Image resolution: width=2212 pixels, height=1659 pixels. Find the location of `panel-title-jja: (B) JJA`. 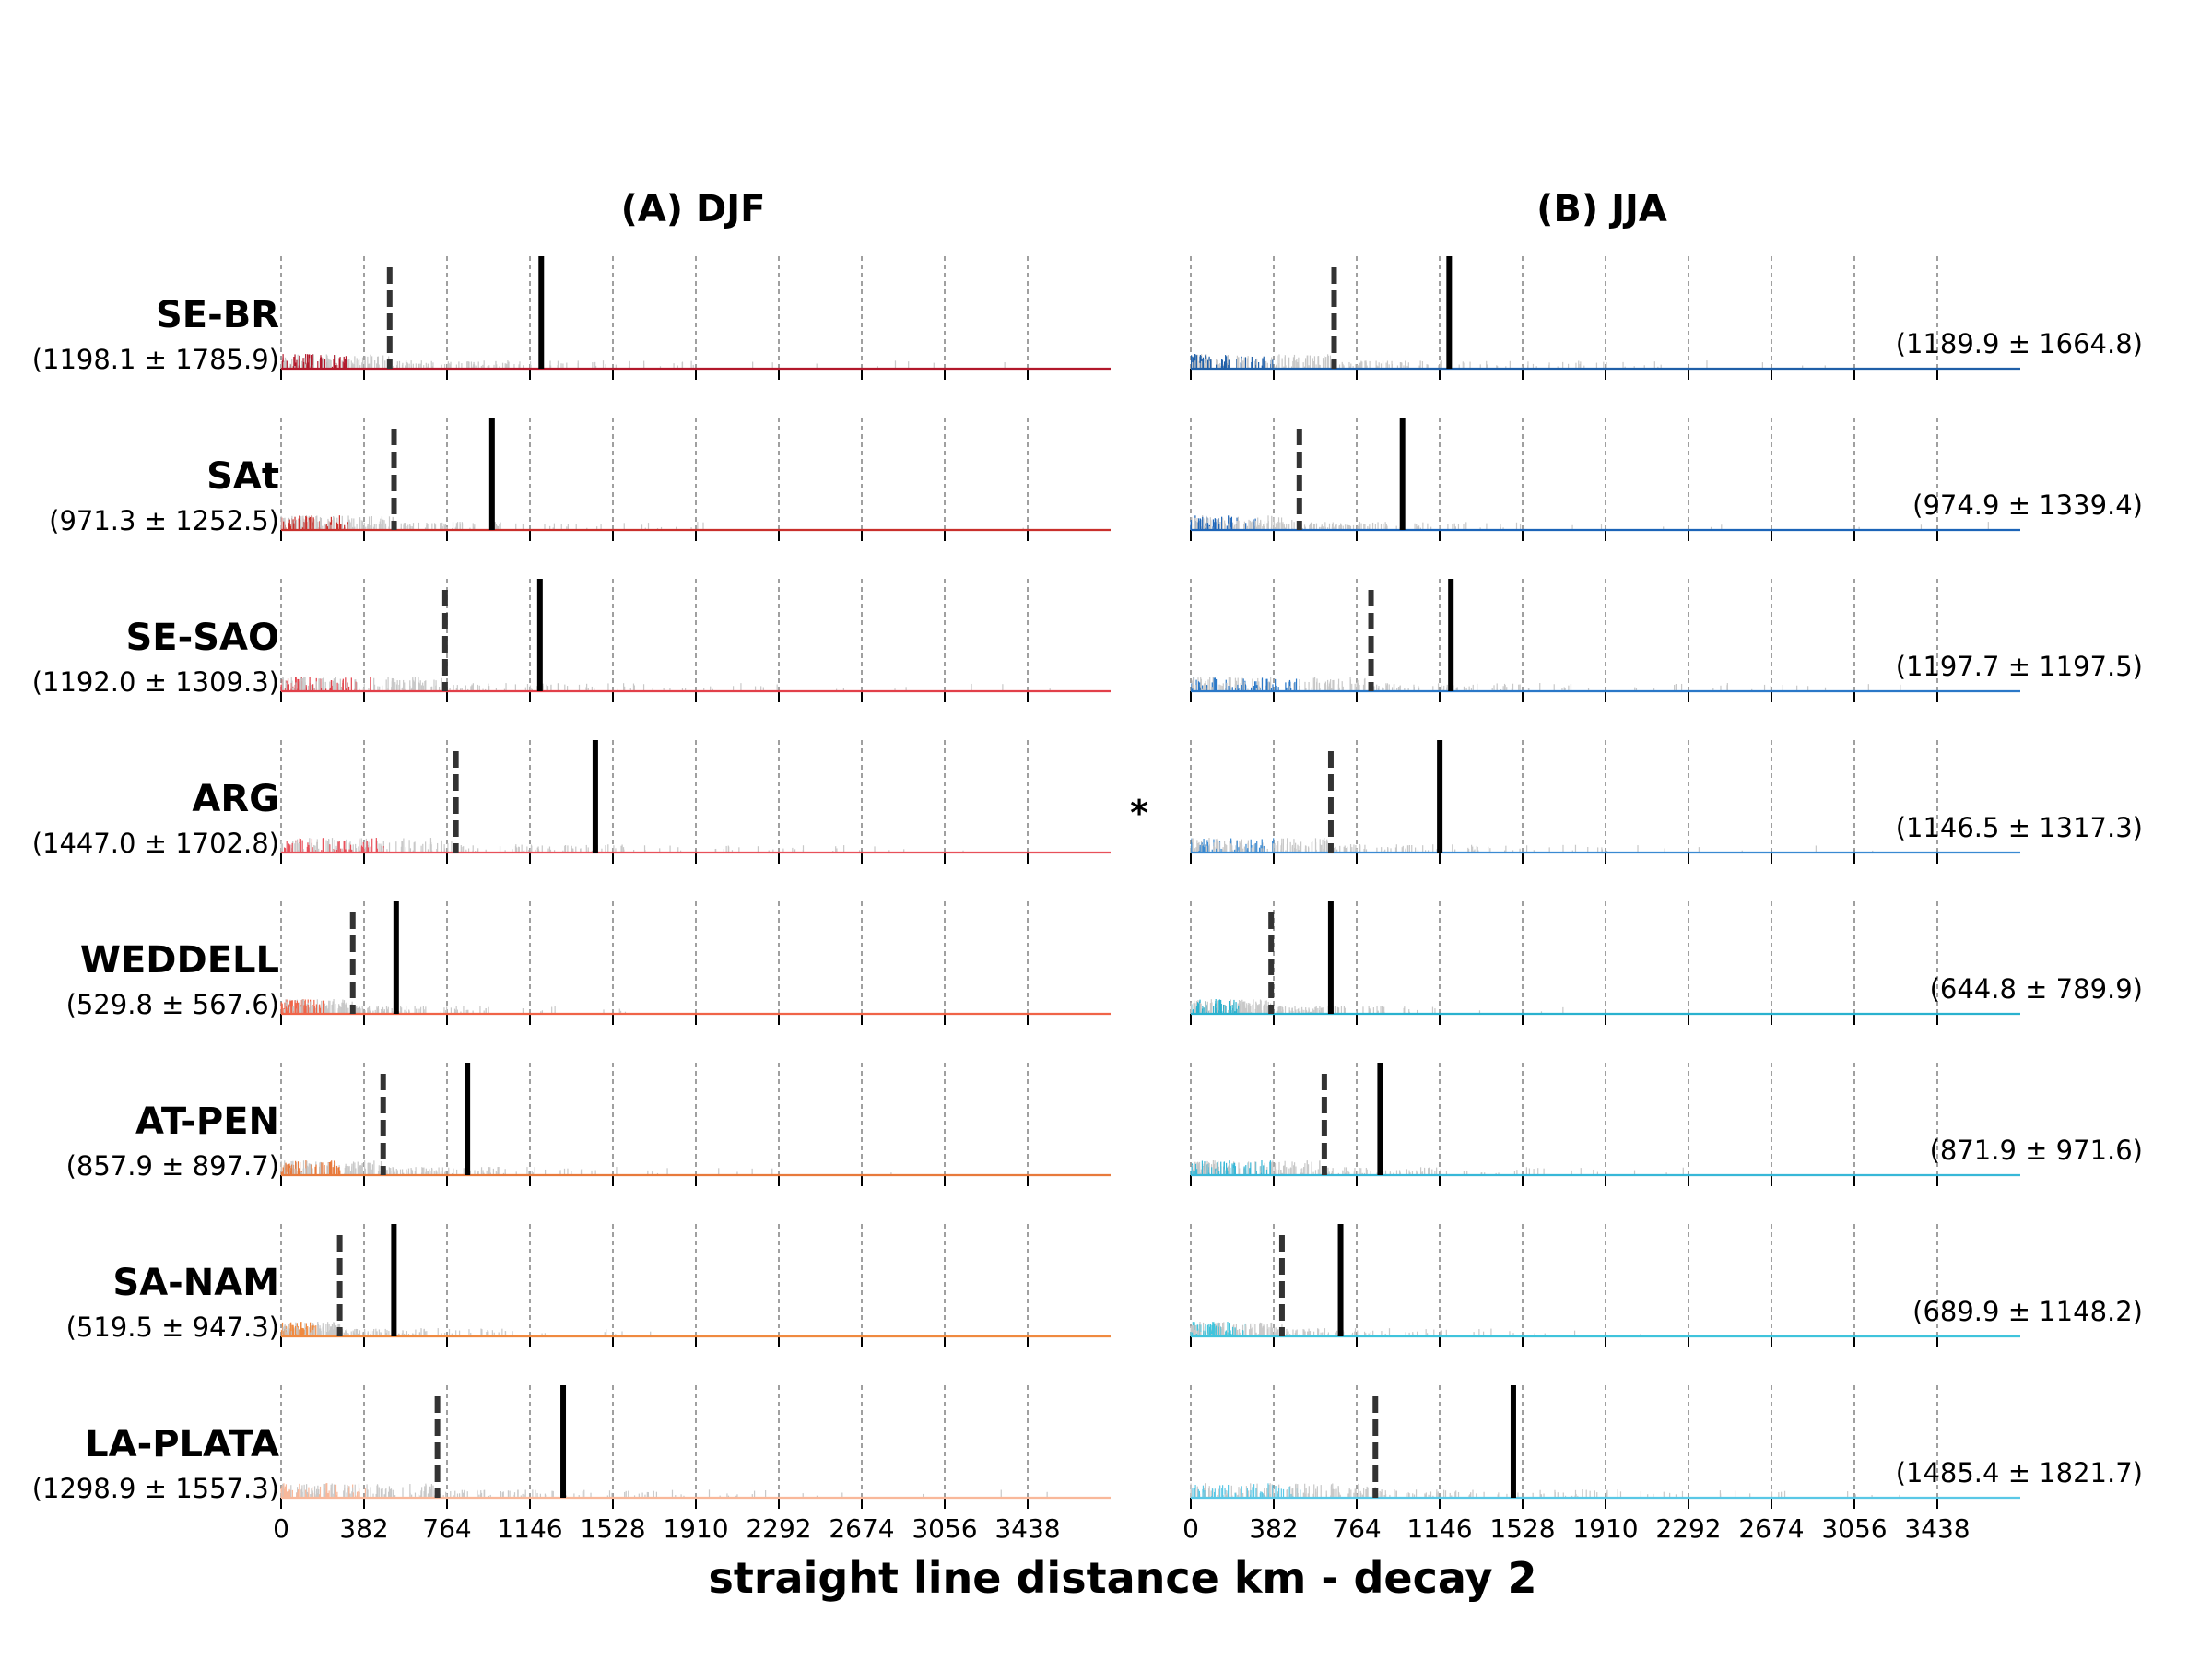

panel-title-jja: (B) JJA is located at coordinates (1601, 209).